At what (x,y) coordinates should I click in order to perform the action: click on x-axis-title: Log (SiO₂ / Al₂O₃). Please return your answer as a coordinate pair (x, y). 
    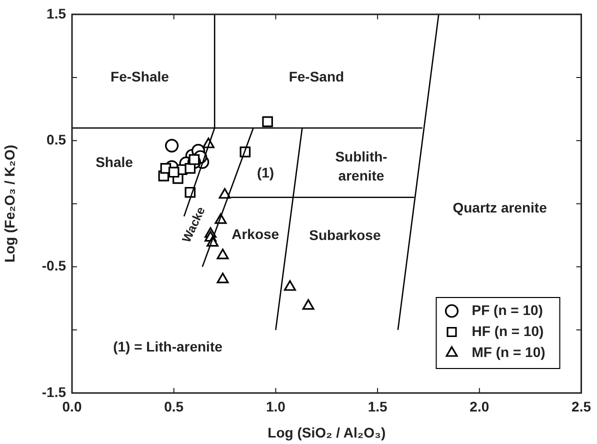
    Looking at the image, I should click on (327, 432).